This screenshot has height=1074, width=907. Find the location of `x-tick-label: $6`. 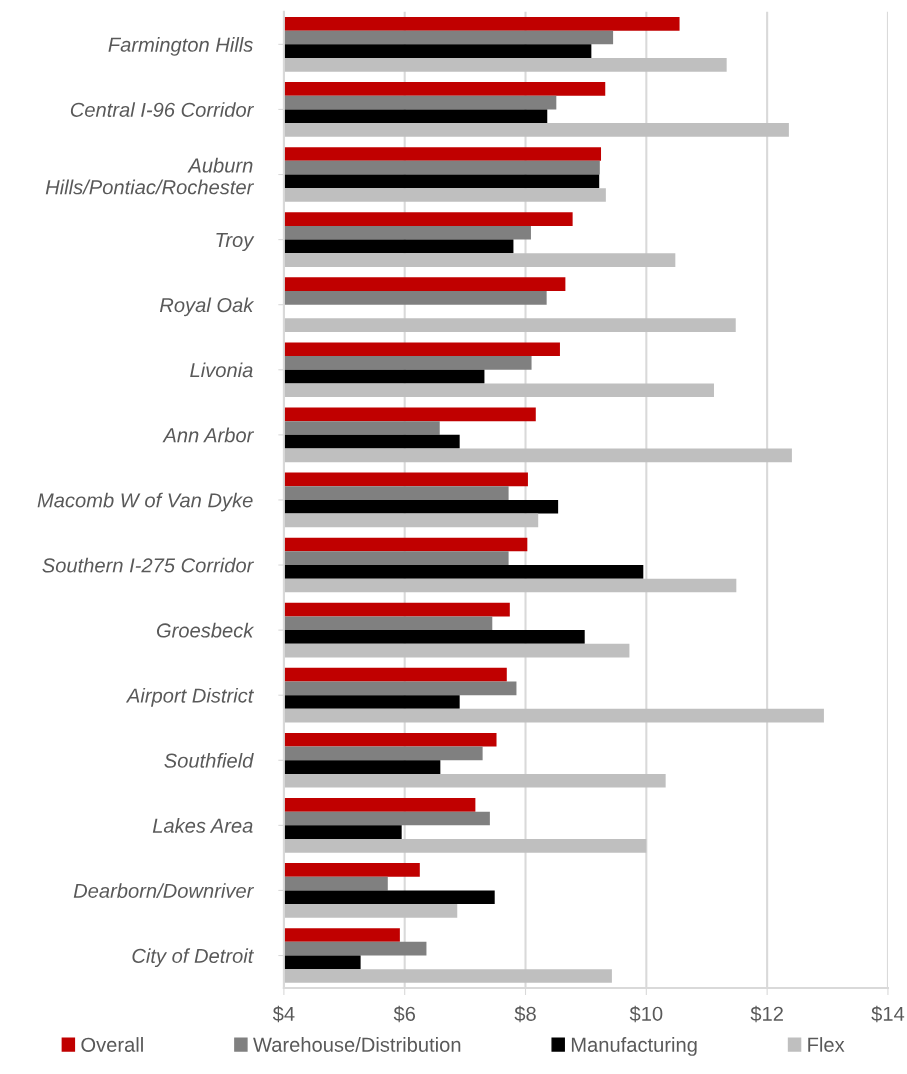

x-tick-label: $6 is located at coordinates (404, 1014).